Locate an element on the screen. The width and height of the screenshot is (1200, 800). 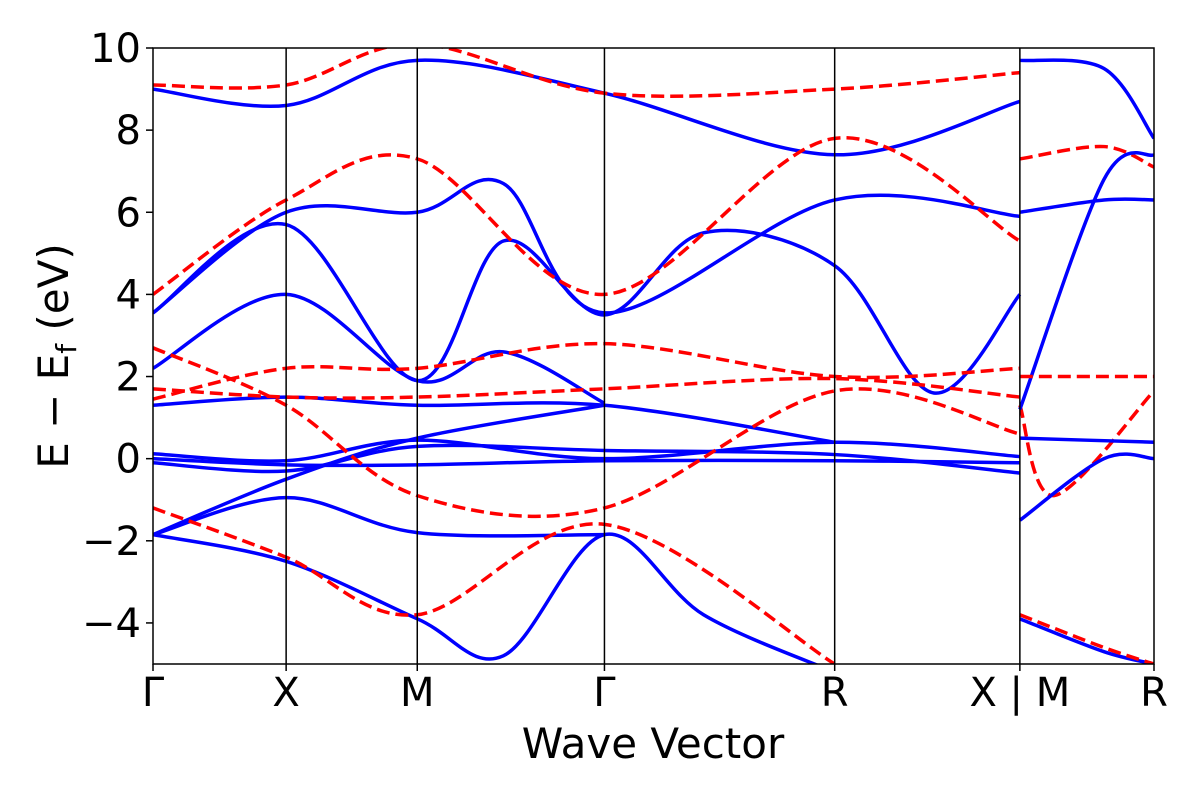
y-axis-title-main: E − E is located at coordinates (53, 411).